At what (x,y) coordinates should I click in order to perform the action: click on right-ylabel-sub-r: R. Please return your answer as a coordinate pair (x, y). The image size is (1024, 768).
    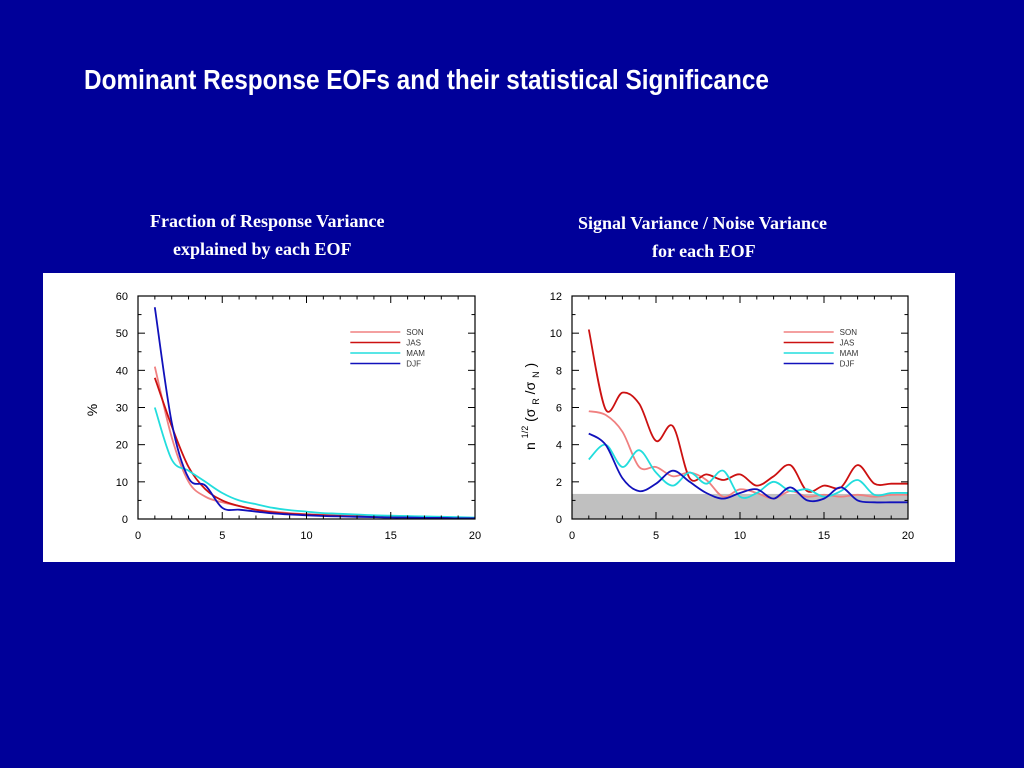
    Looking at the image, I should click on (536, 401).